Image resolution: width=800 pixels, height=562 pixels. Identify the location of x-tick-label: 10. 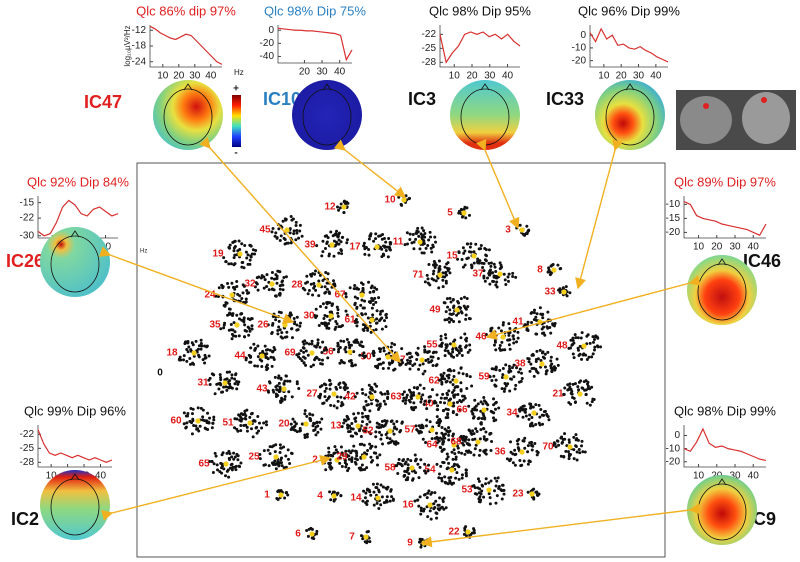
(455, 76).